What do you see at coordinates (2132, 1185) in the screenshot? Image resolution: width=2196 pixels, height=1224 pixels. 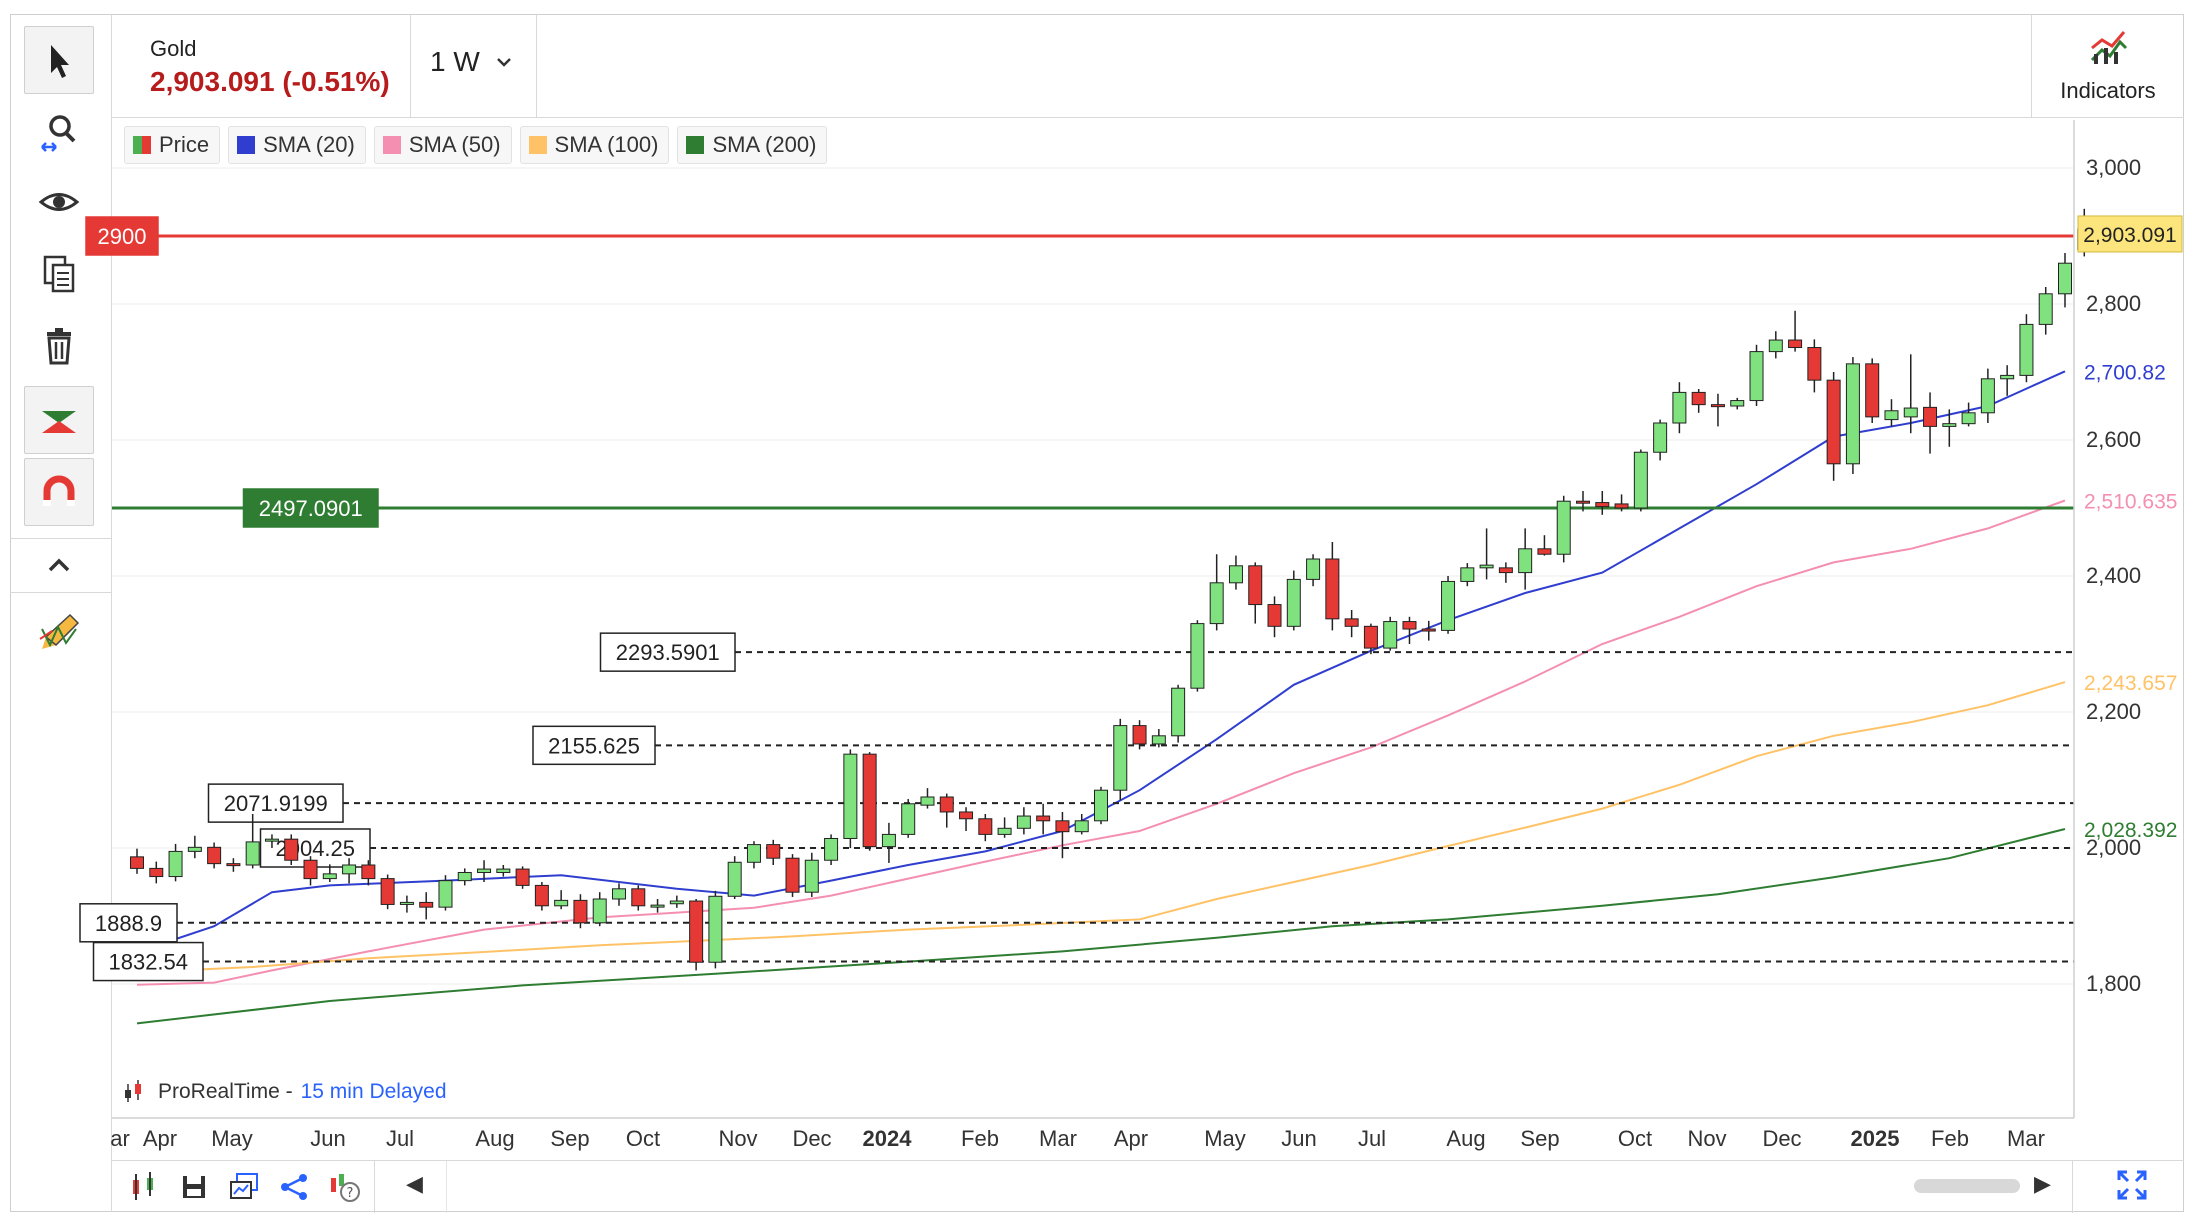 I see `fullscreen-icon` at bounding box center [2132, 1185].